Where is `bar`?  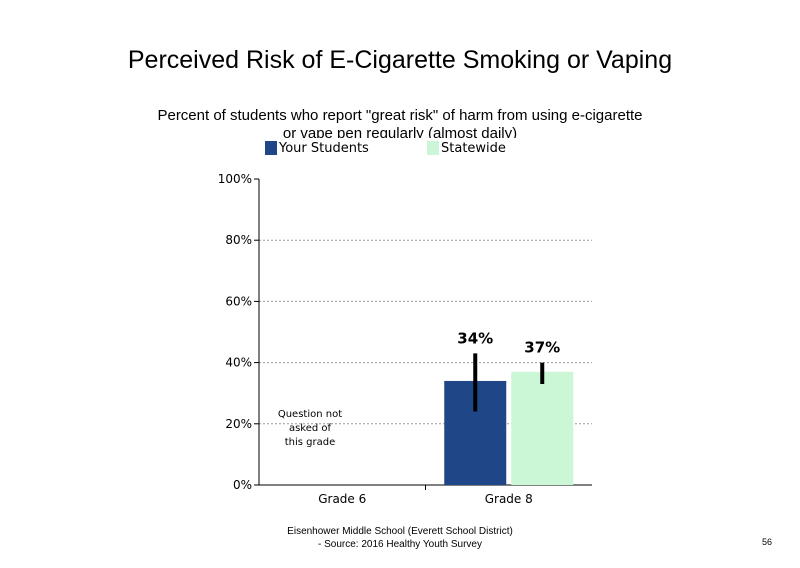
bar is located at coordinates (542, 428).